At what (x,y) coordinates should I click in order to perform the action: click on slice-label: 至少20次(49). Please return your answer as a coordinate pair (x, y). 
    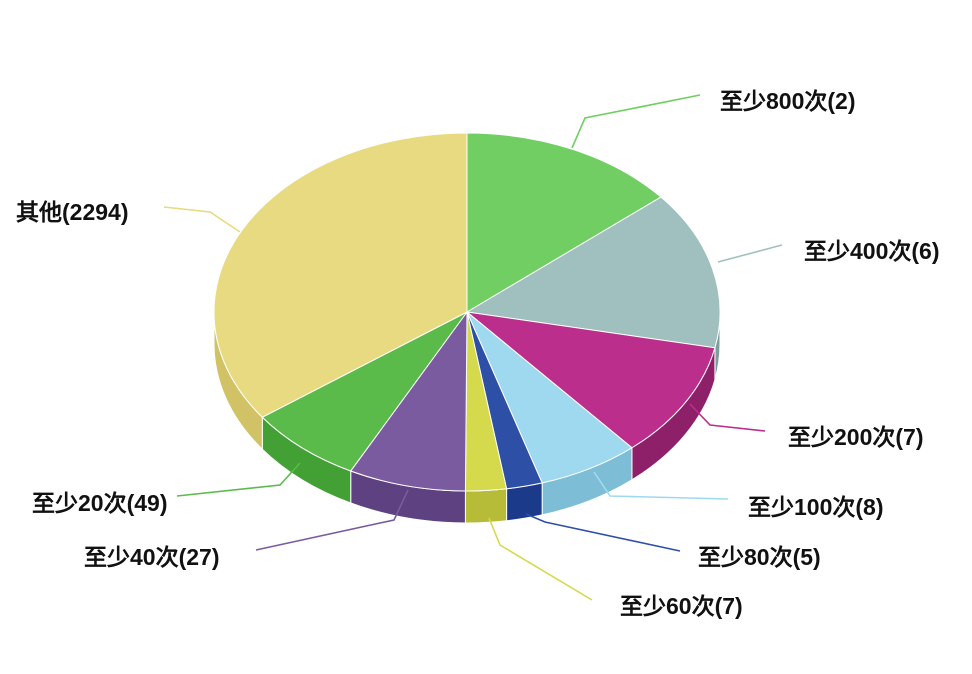
    Looking at the image, I should click on (99, 503).